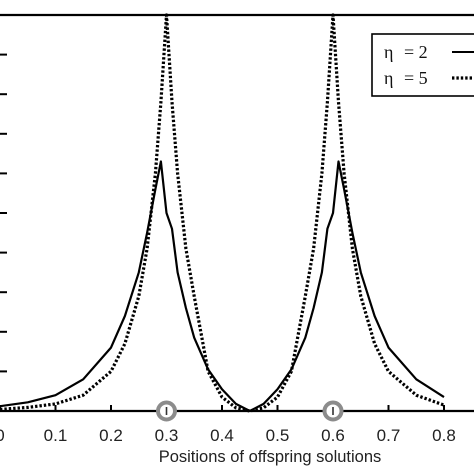 This screenshot has width=474, height=474. What do you see at coordinates (2, 435) in the screenshot?
I see `x-tick-label: 0` at bounding box center [2, 435].